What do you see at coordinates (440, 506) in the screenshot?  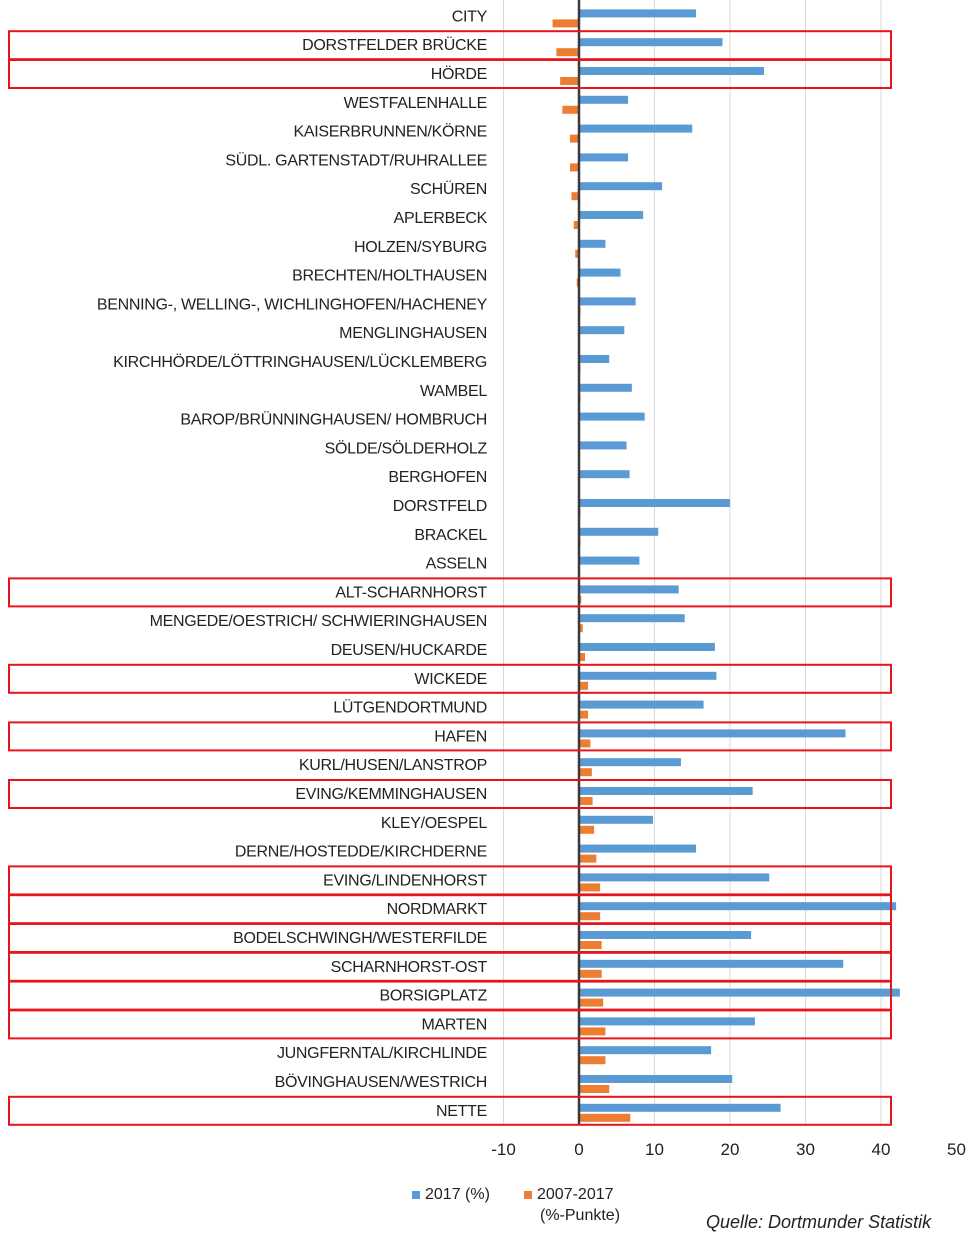 I see `category-label: DORSTFELD` at bounding box center [440, 506].